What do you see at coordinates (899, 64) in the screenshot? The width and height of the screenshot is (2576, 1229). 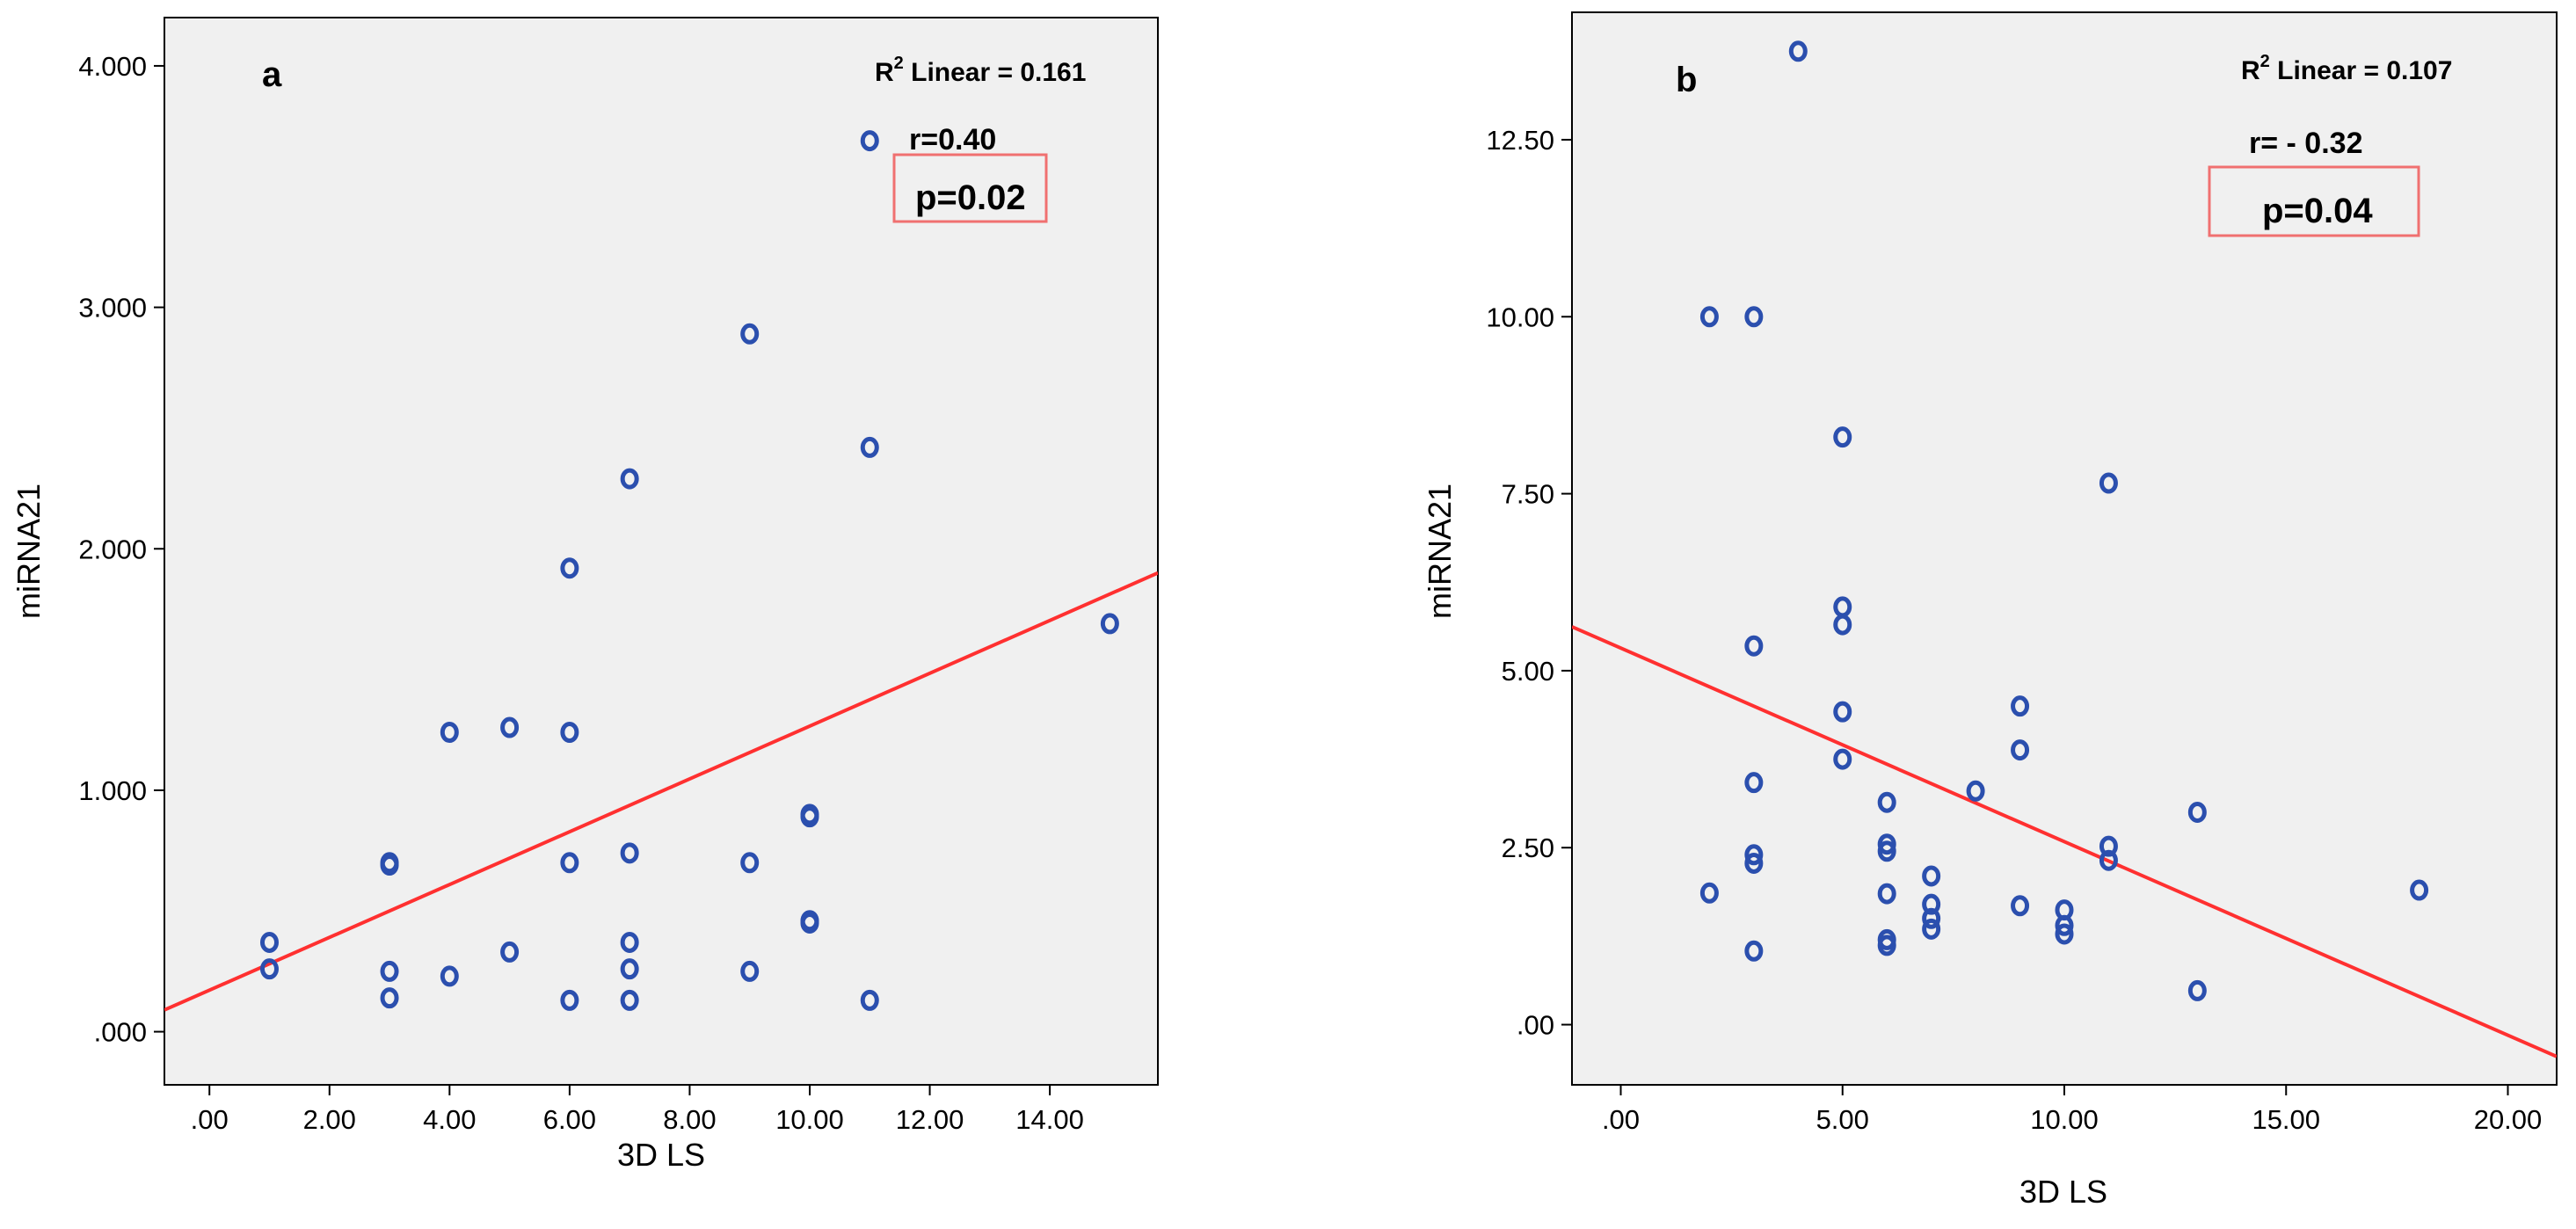 I see `r-squared-sup-a: 2` at bounding box center [899, 64].